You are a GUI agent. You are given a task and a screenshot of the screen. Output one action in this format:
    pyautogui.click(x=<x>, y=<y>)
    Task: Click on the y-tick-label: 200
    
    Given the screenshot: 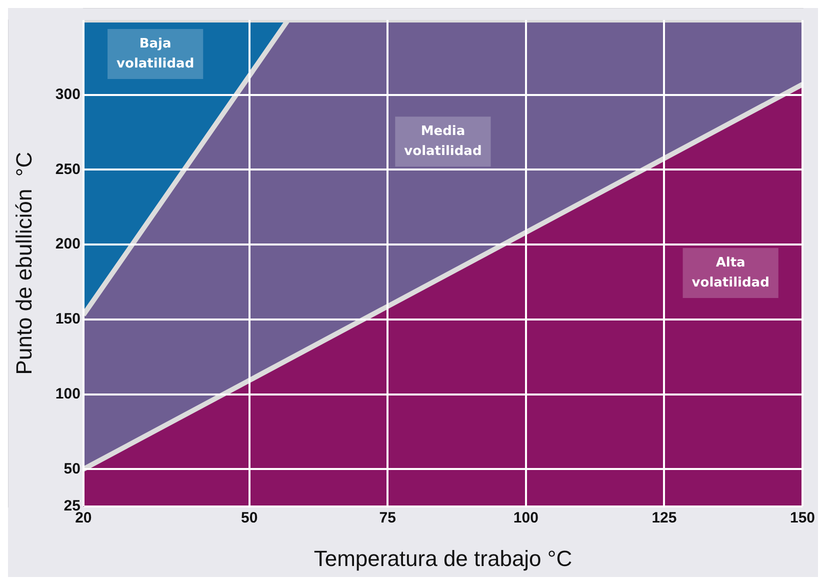 What is the action you would take?
    pyautogui.click(x=67, y=244)
    